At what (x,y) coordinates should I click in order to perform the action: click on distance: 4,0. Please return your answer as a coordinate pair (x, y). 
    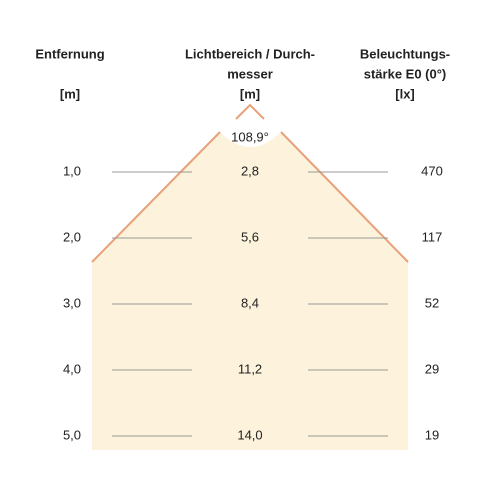
    Looking at the image, I should click on (72, 368).